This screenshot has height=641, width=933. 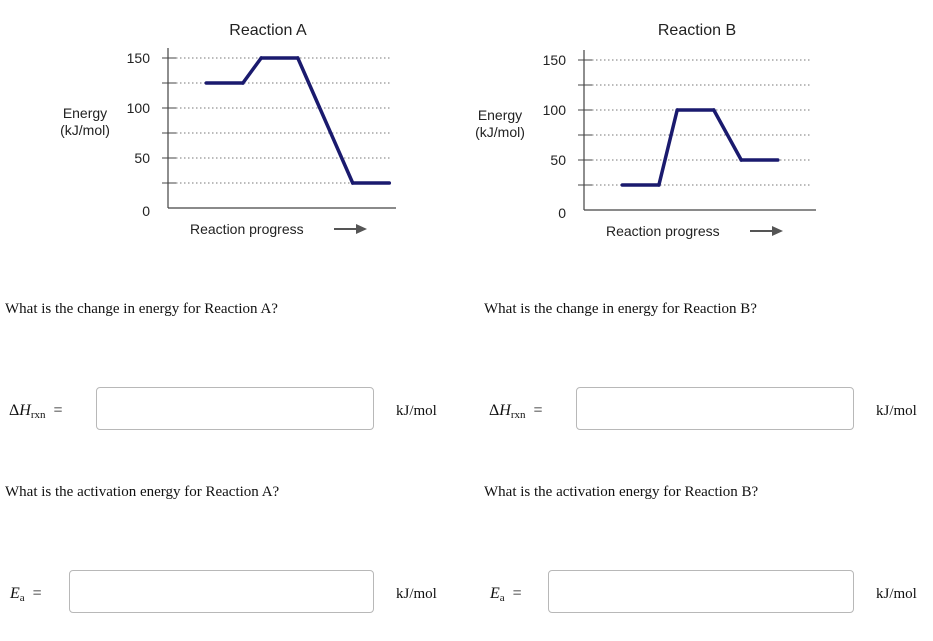 I want to click on ea-label-a: Ea =, so click(x=26, y=594).